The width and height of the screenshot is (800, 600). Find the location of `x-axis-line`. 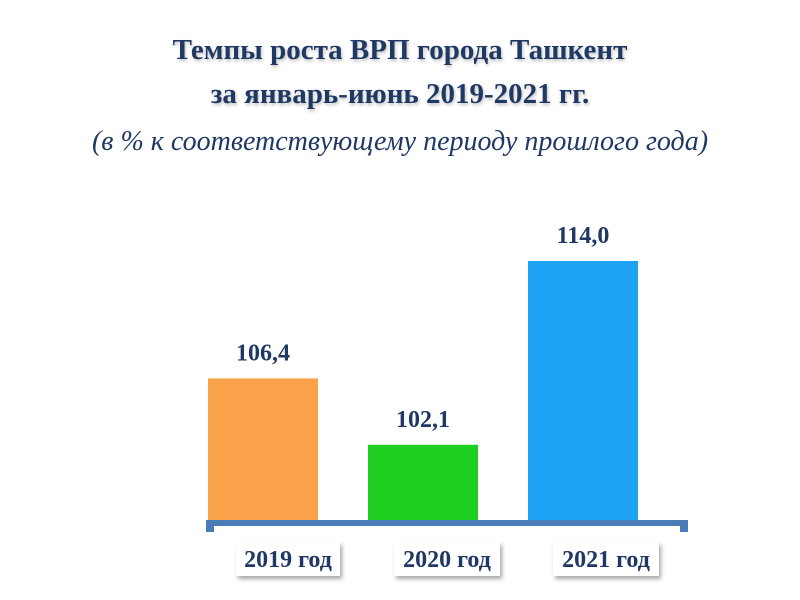

x-axis-line is located at coordinates (447, 523).